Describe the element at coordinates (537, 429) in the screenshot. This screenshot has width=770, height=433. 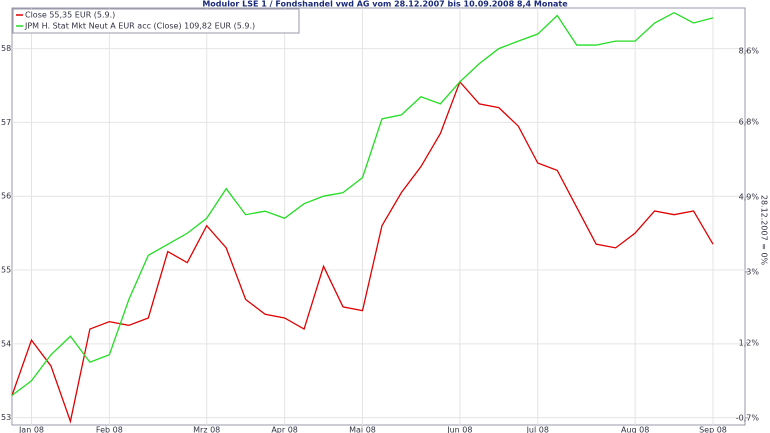
I see `x-tick-label: Jul 08` at that location.